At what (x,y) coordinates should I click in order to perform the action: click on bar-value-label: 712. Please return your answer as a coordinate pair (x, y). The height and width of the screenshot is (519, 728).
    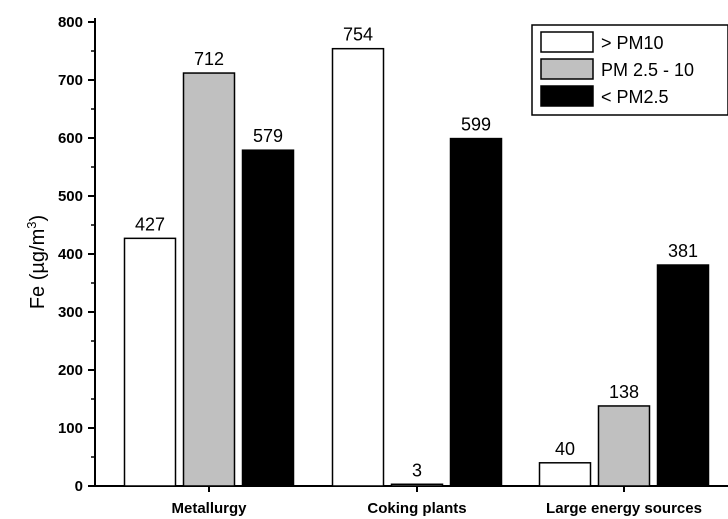
    Looking at the image, I should click on (209, 59).